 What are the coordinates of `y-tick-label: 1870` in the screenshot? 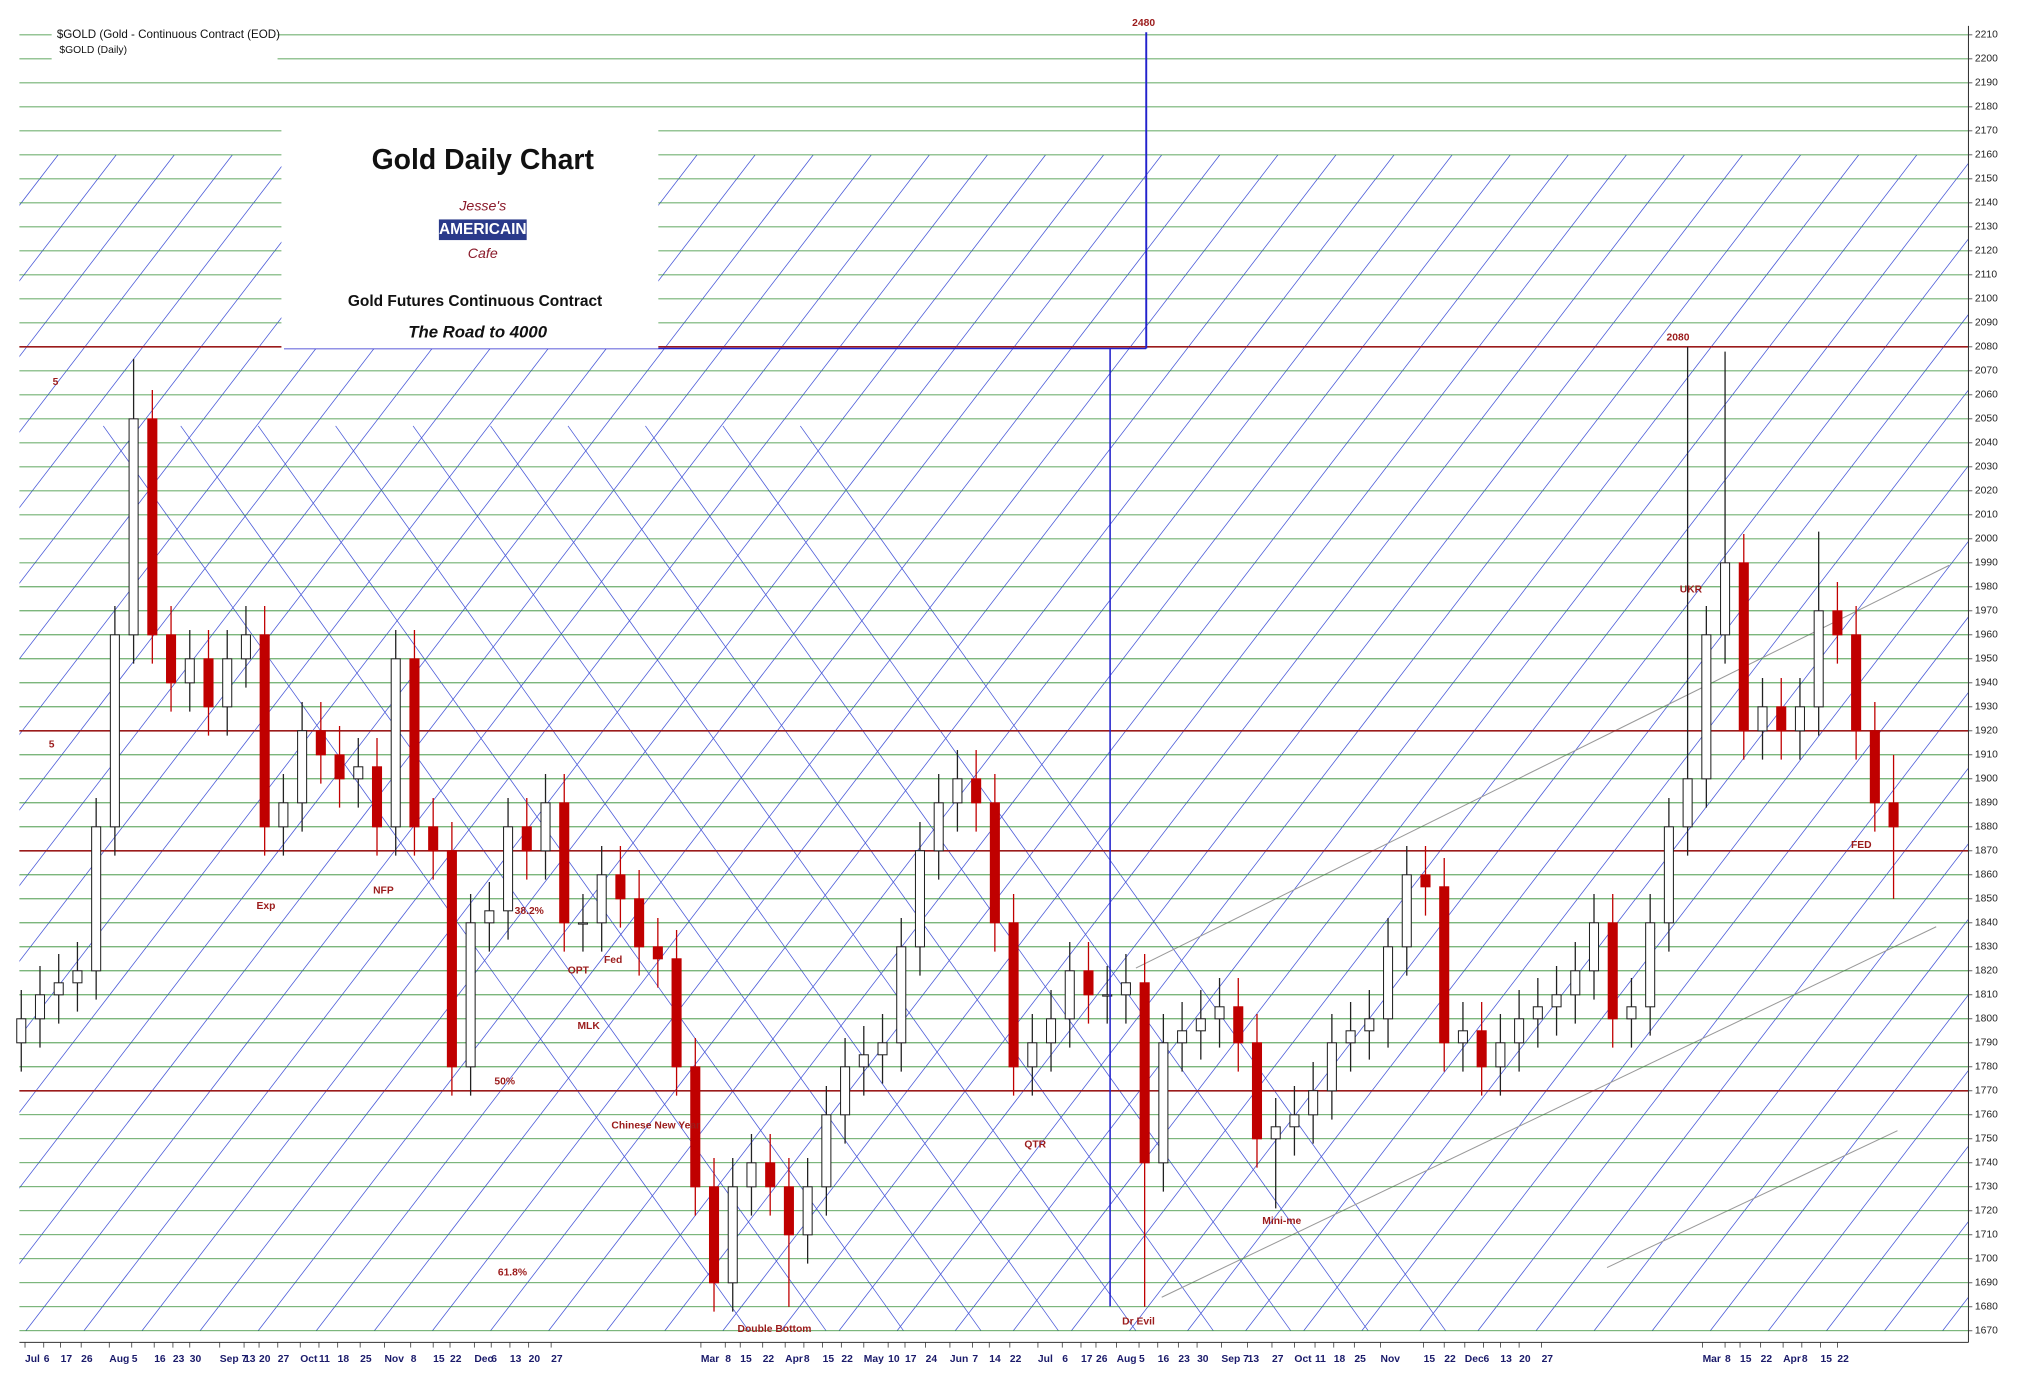 It's located at (1986, 851).